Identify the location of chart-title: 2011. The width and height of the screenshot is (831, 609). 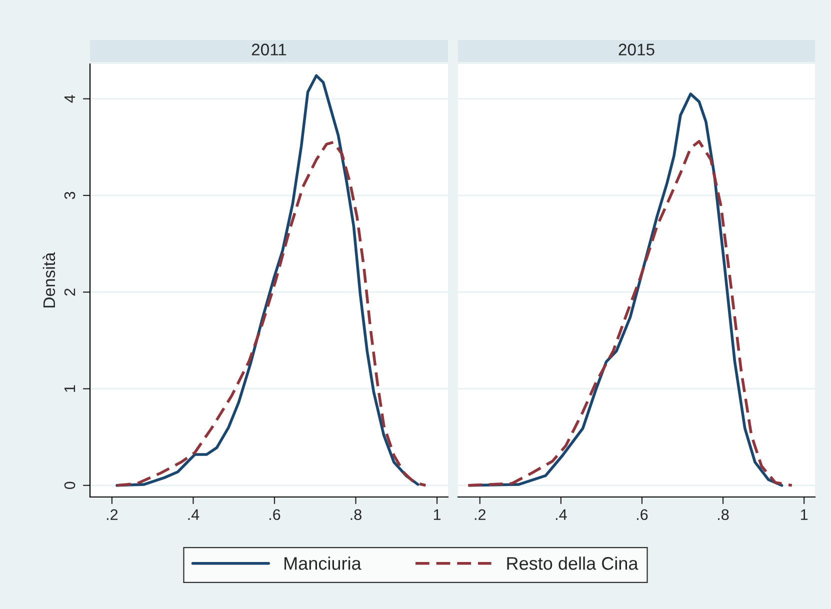
(269, 50).